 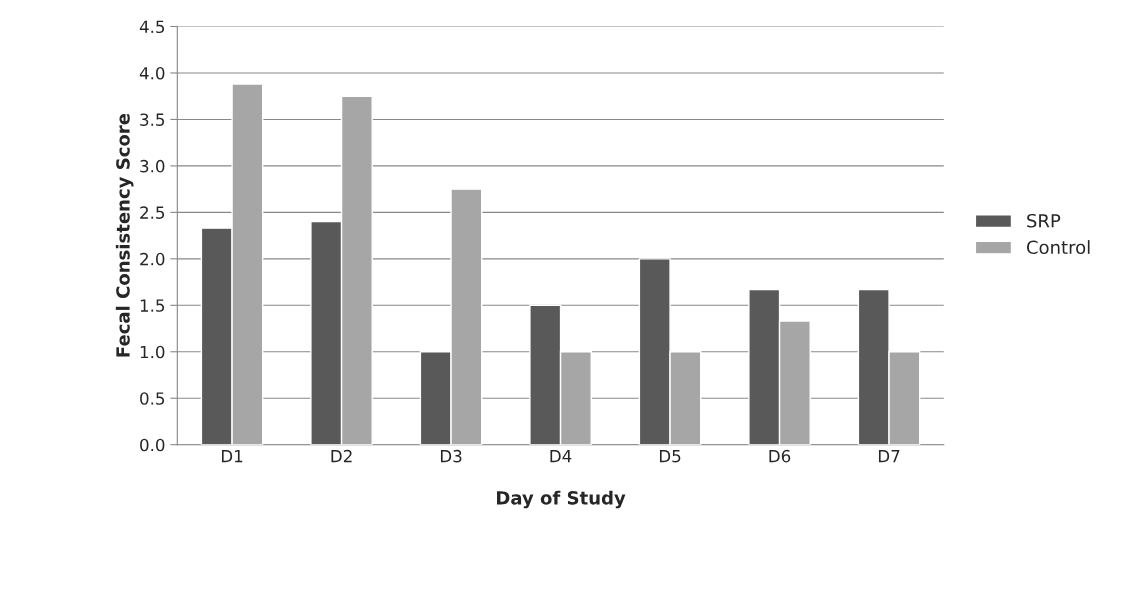 What do you see at coordinates (561, 456) in the screenshot?
I see `x-tick-label: D4` at bounding box center [561, 456].